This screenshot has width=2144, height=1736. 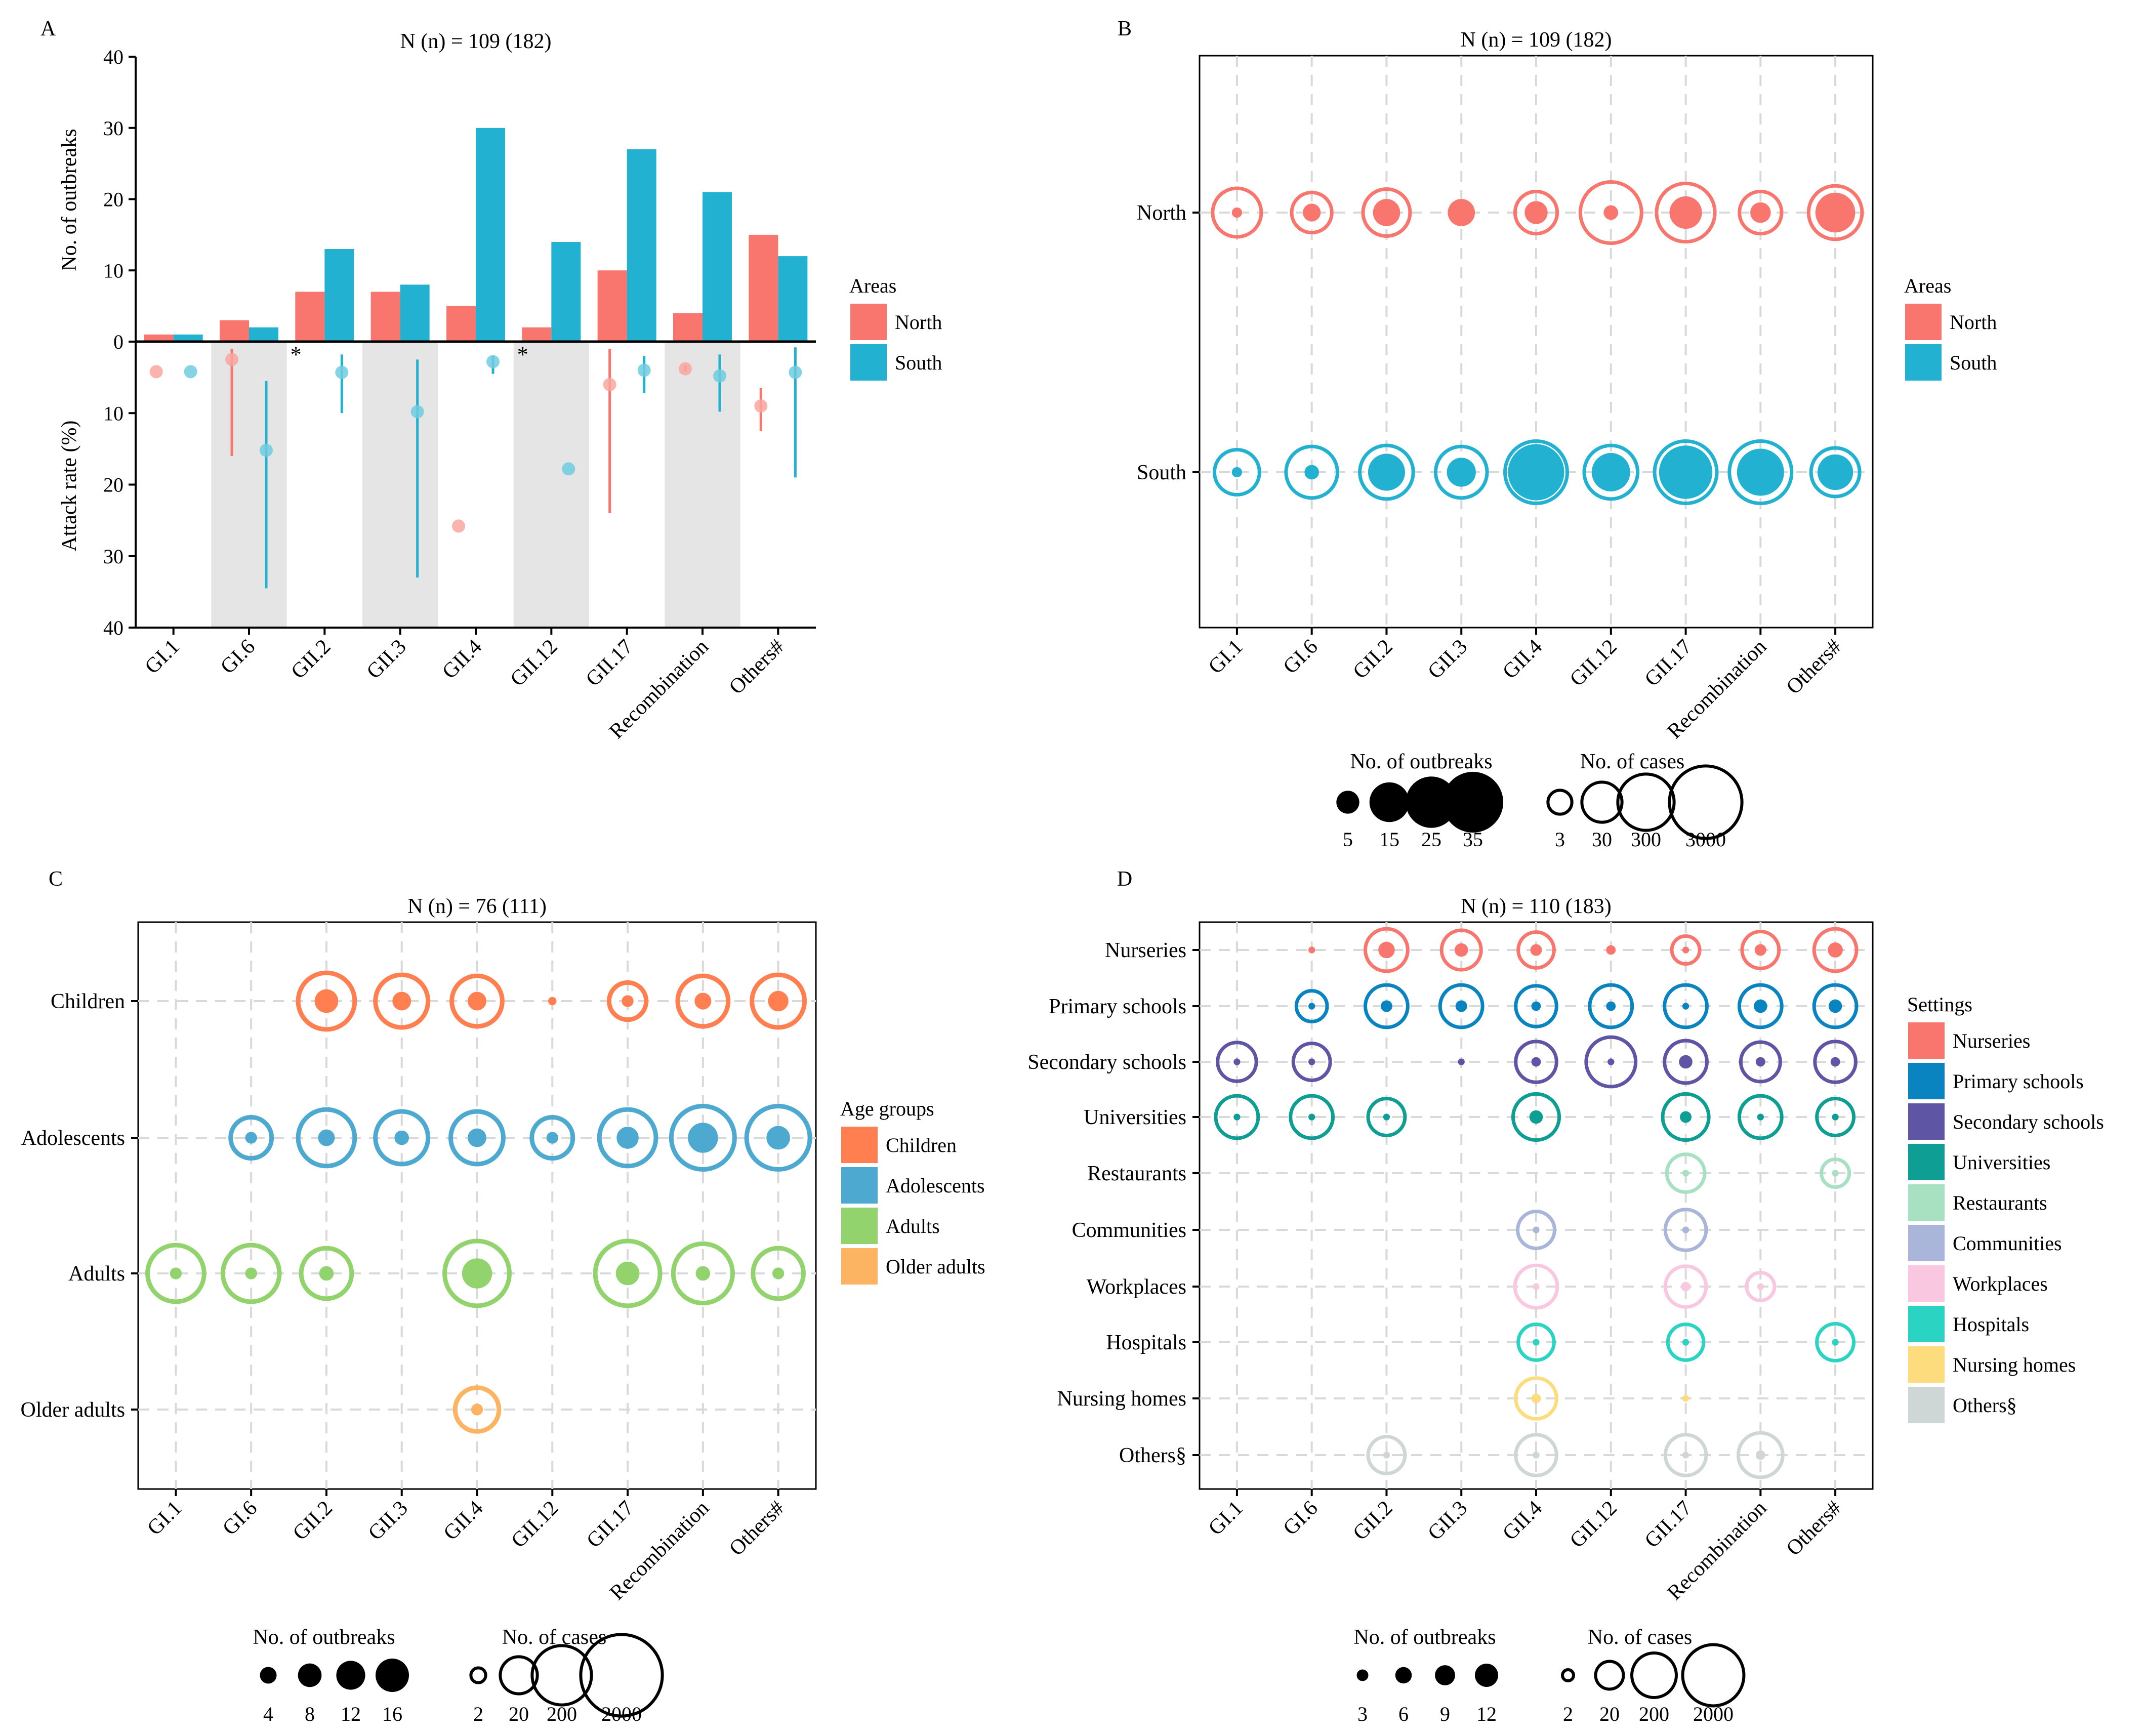 What do you see at coordinates (913, 1226) in the screenshot?
I see `legend-item-label: Adults` at bounding box center [913, 1226].